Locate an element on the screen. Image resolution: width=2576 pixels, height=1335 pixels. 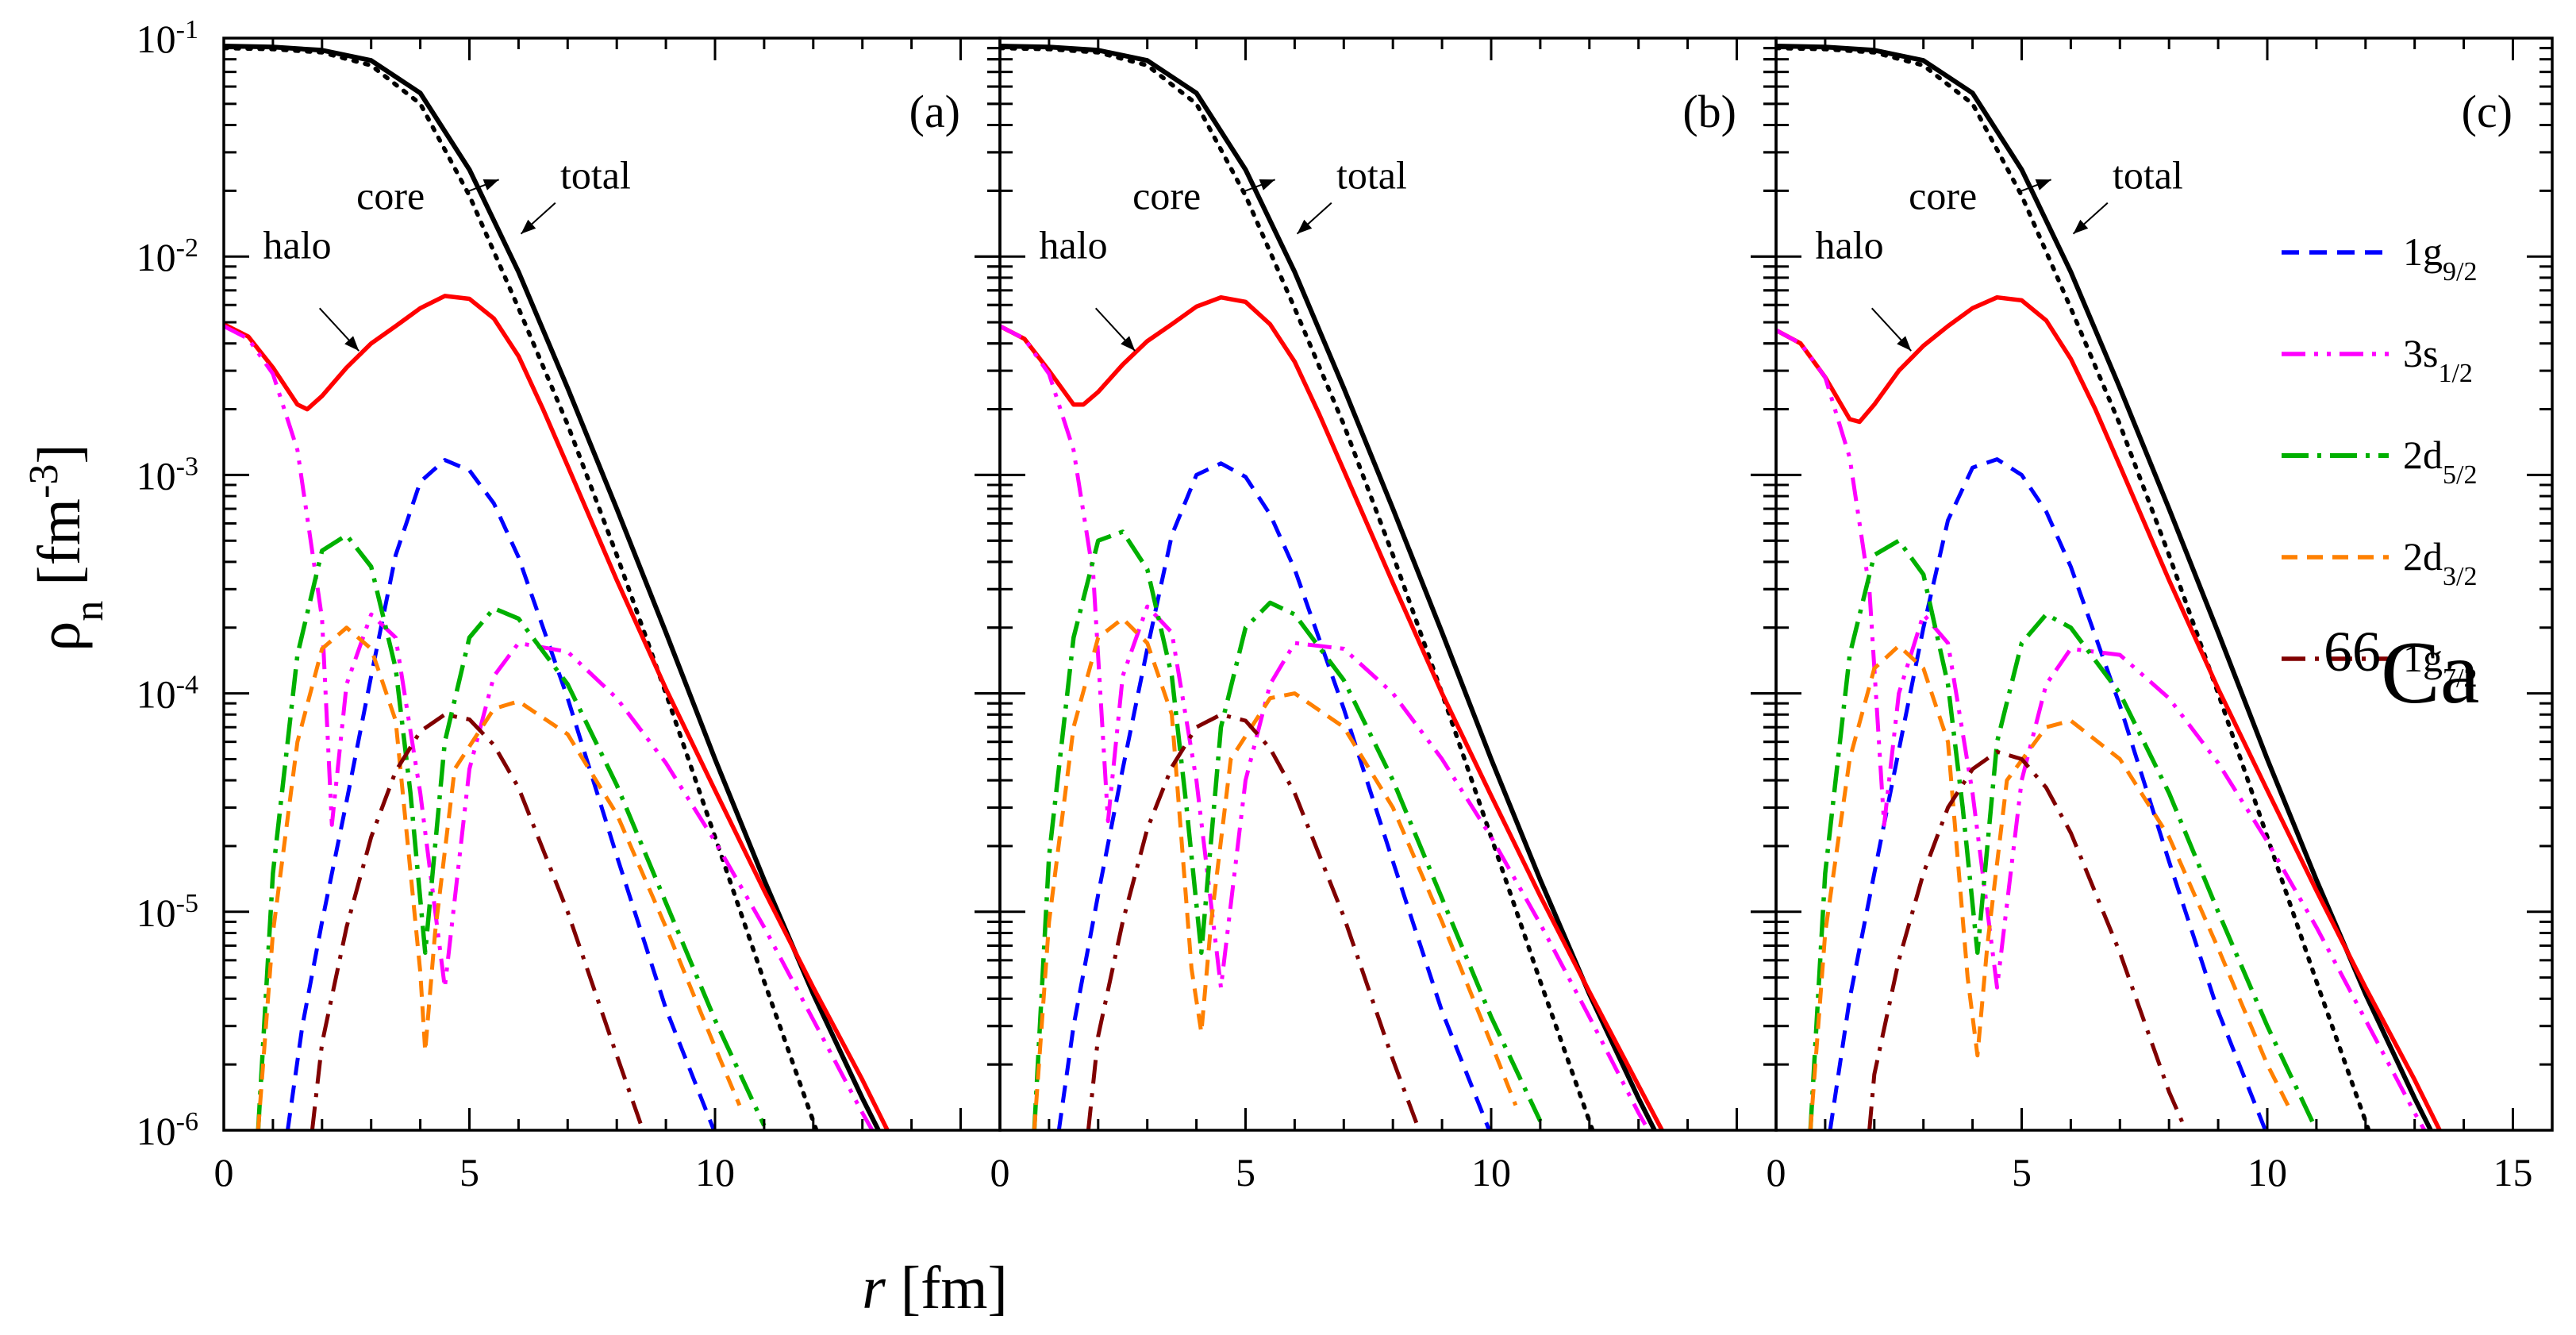
nucleus-label: 66Ca is located at coordinates (2401, 671).